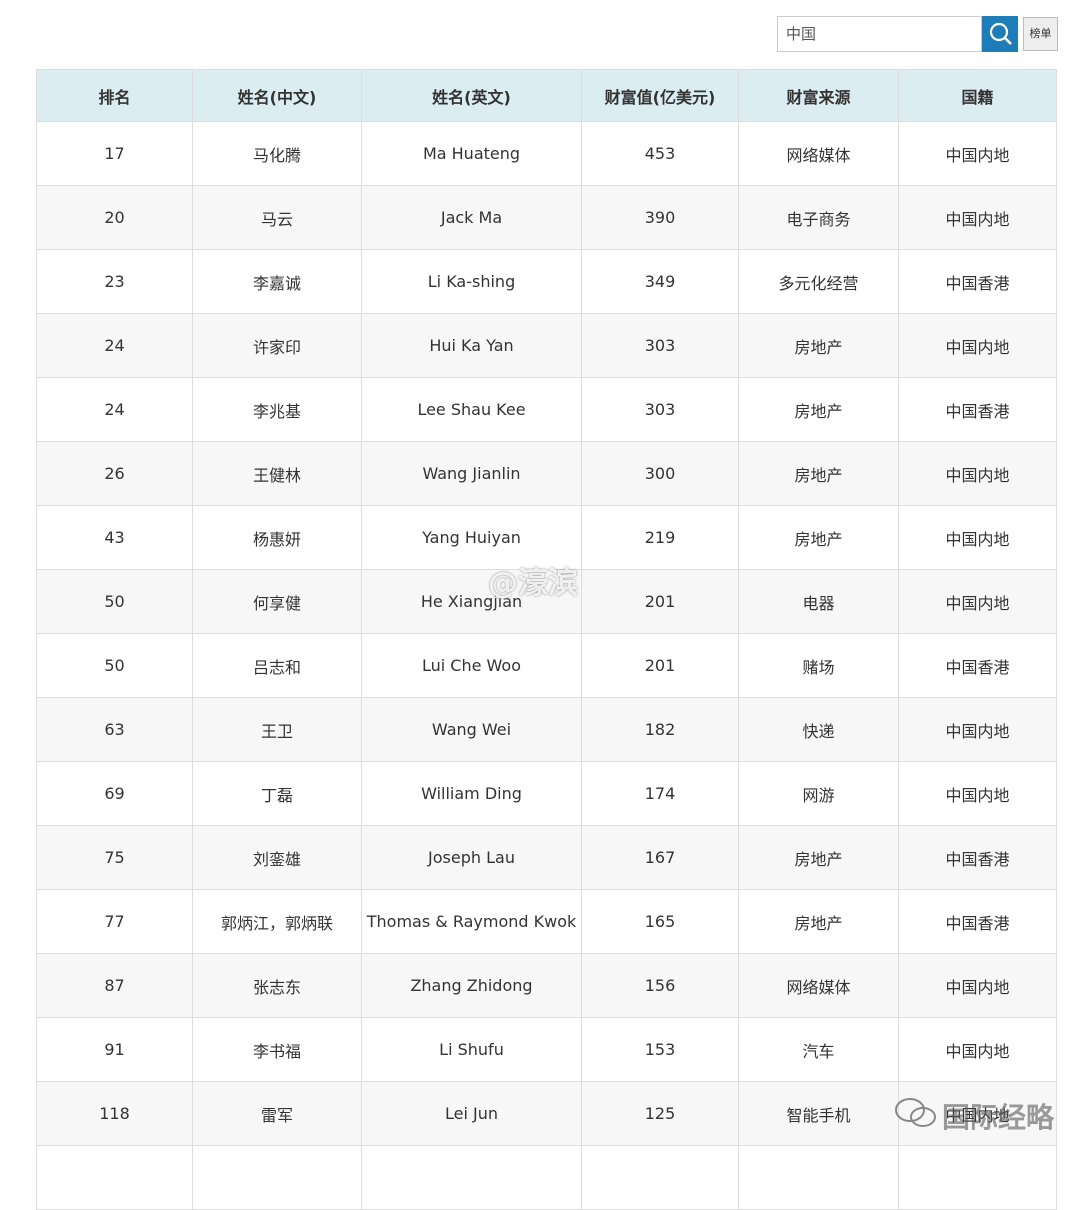 This screenshot has width=1080, height=1210. Describe the element at coordinates (660, 921) in the screenshot. I see `table-cell: 165` at that location.